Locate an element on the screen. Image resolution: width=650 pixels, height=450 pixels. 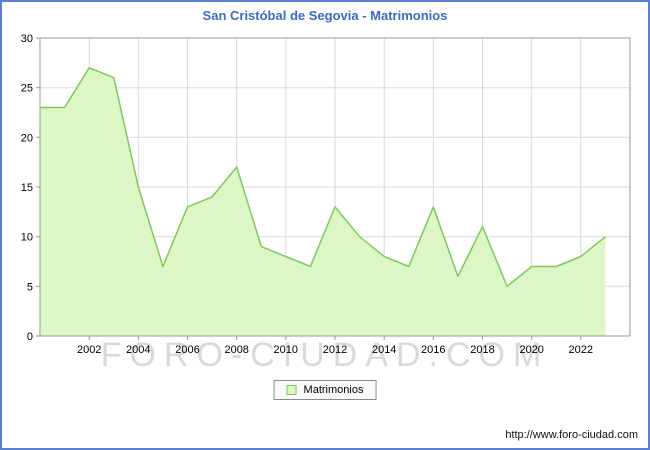
legend-swatch is located at coordinates (291, 390).